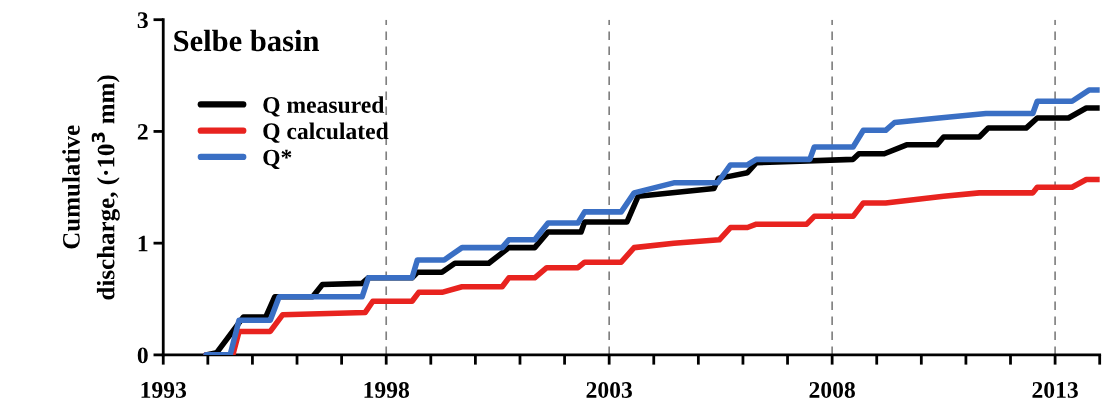  Describe the element at coordinates (324, 106) in the screenshot. I see `legend-label: Q measured` at that location.